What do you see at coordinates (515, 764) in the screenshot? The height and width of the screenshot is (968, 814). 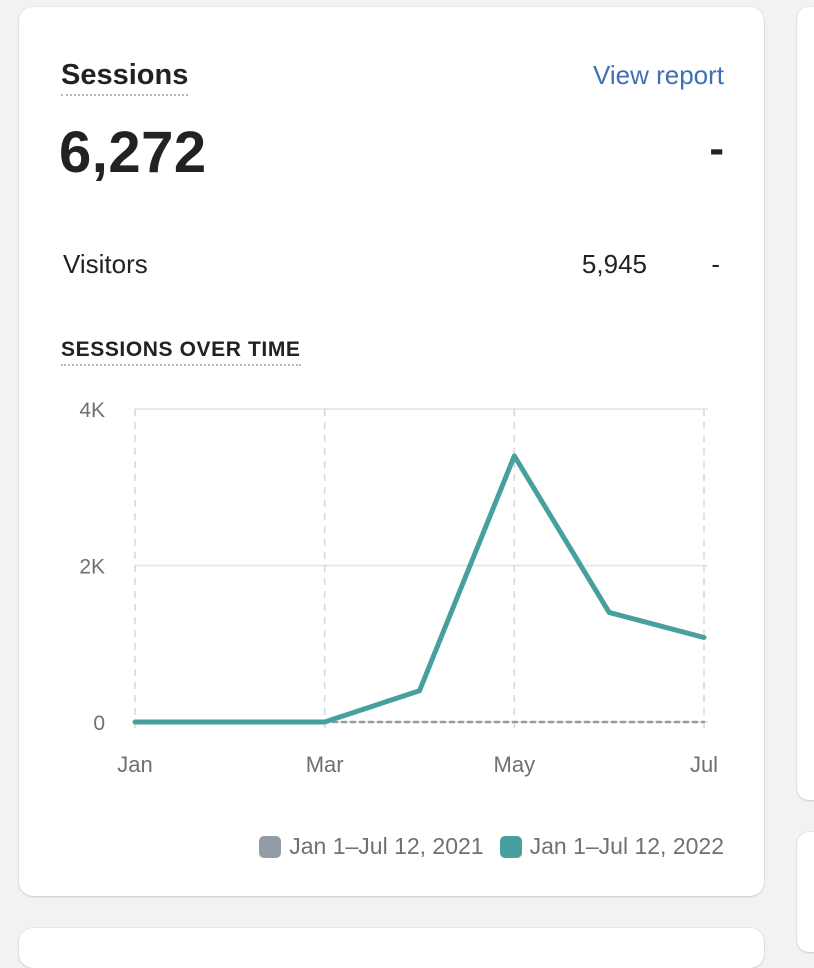 I see `x-tick-label: May` at bounding box center [515, 764].